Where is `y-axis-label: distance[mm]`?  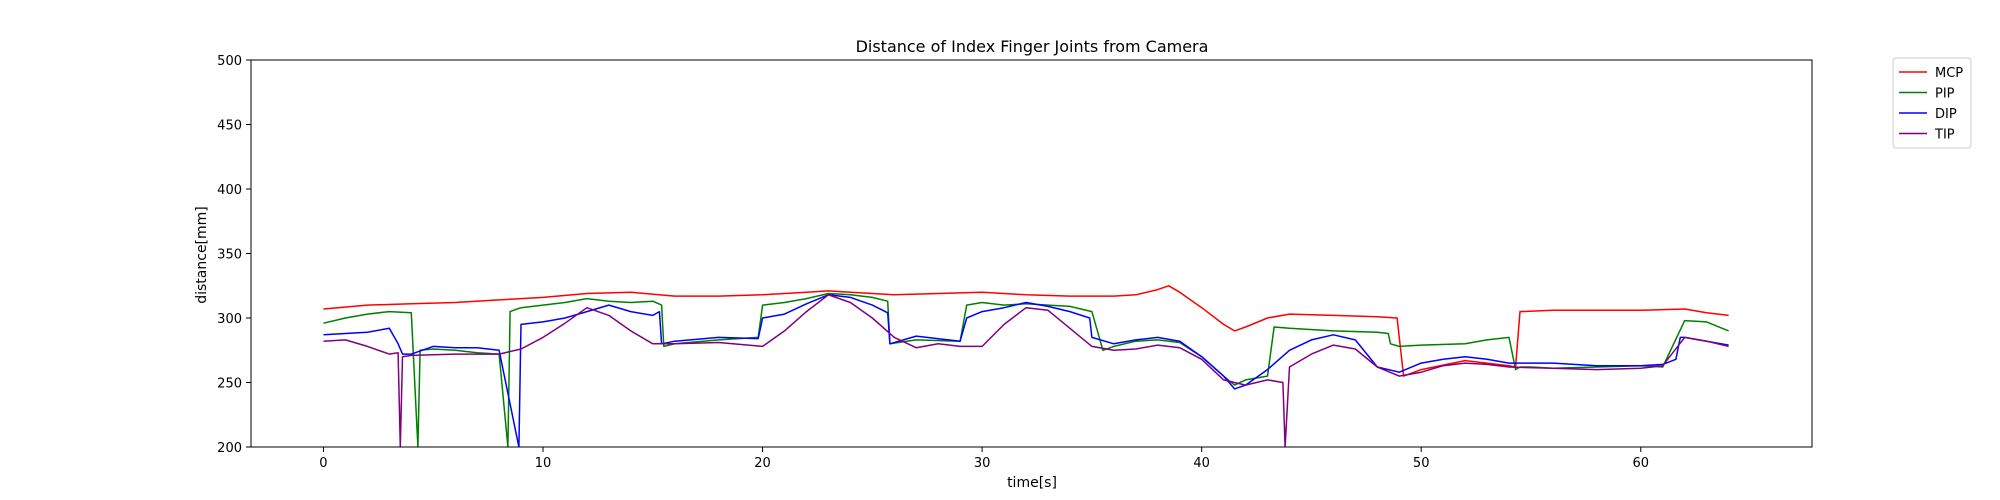
y-axis-label: distance[mm] is located at coordinates (202, 255).